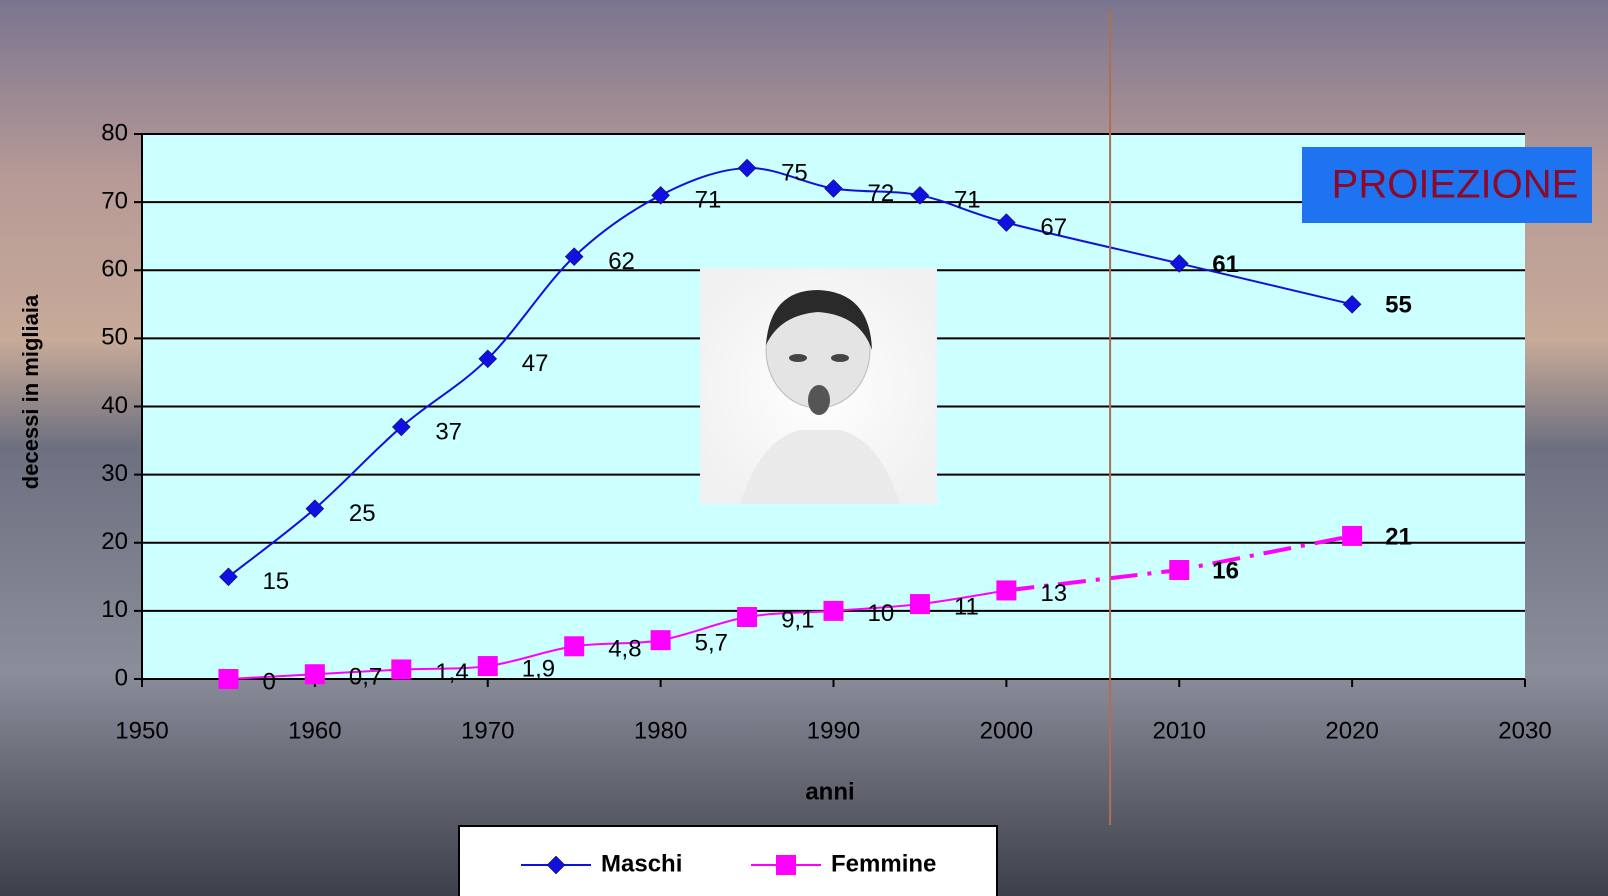  What do you see at coordinates (1225, 264) in the screenshot?
I see `data-label: 61` at bounding box center [1225, 264].